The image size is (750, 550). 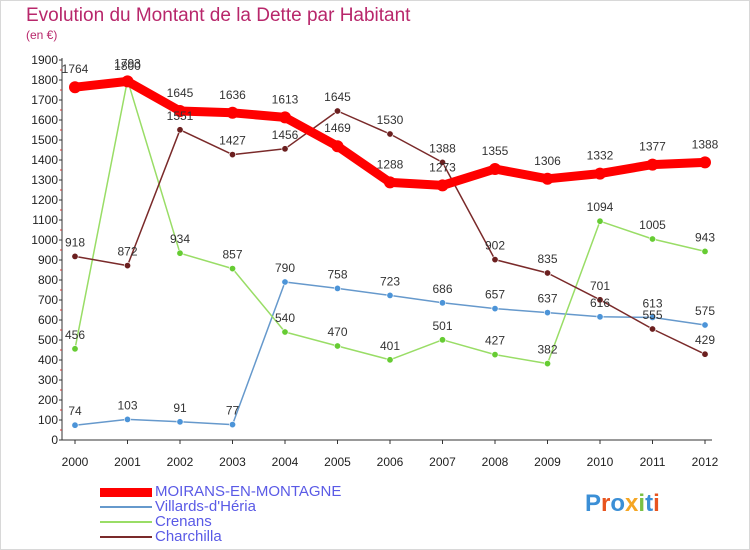 What do you see at coordinates (600, 286) in the screenshot?
I see `data-label: 701` at bounding box center [600, 286].